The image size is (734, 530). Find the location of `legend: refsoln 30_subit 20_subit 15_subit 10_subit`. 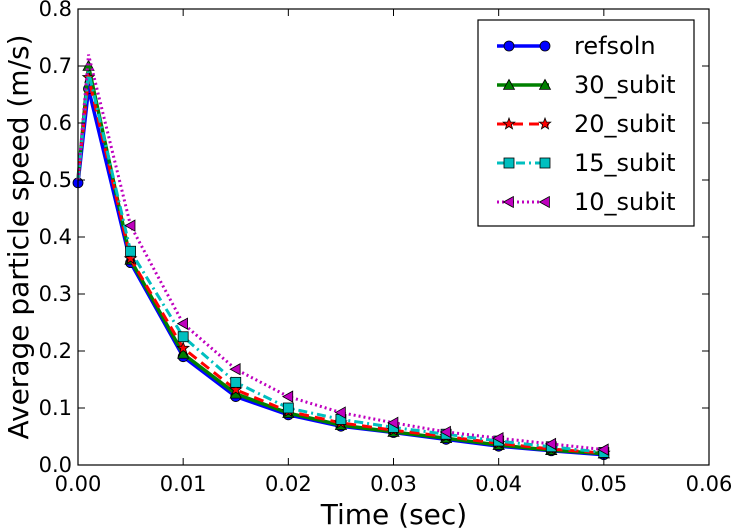

legend: refsoln 30_subit 20_subit 15_subit 10_subit is located at coordinates (586, 123).